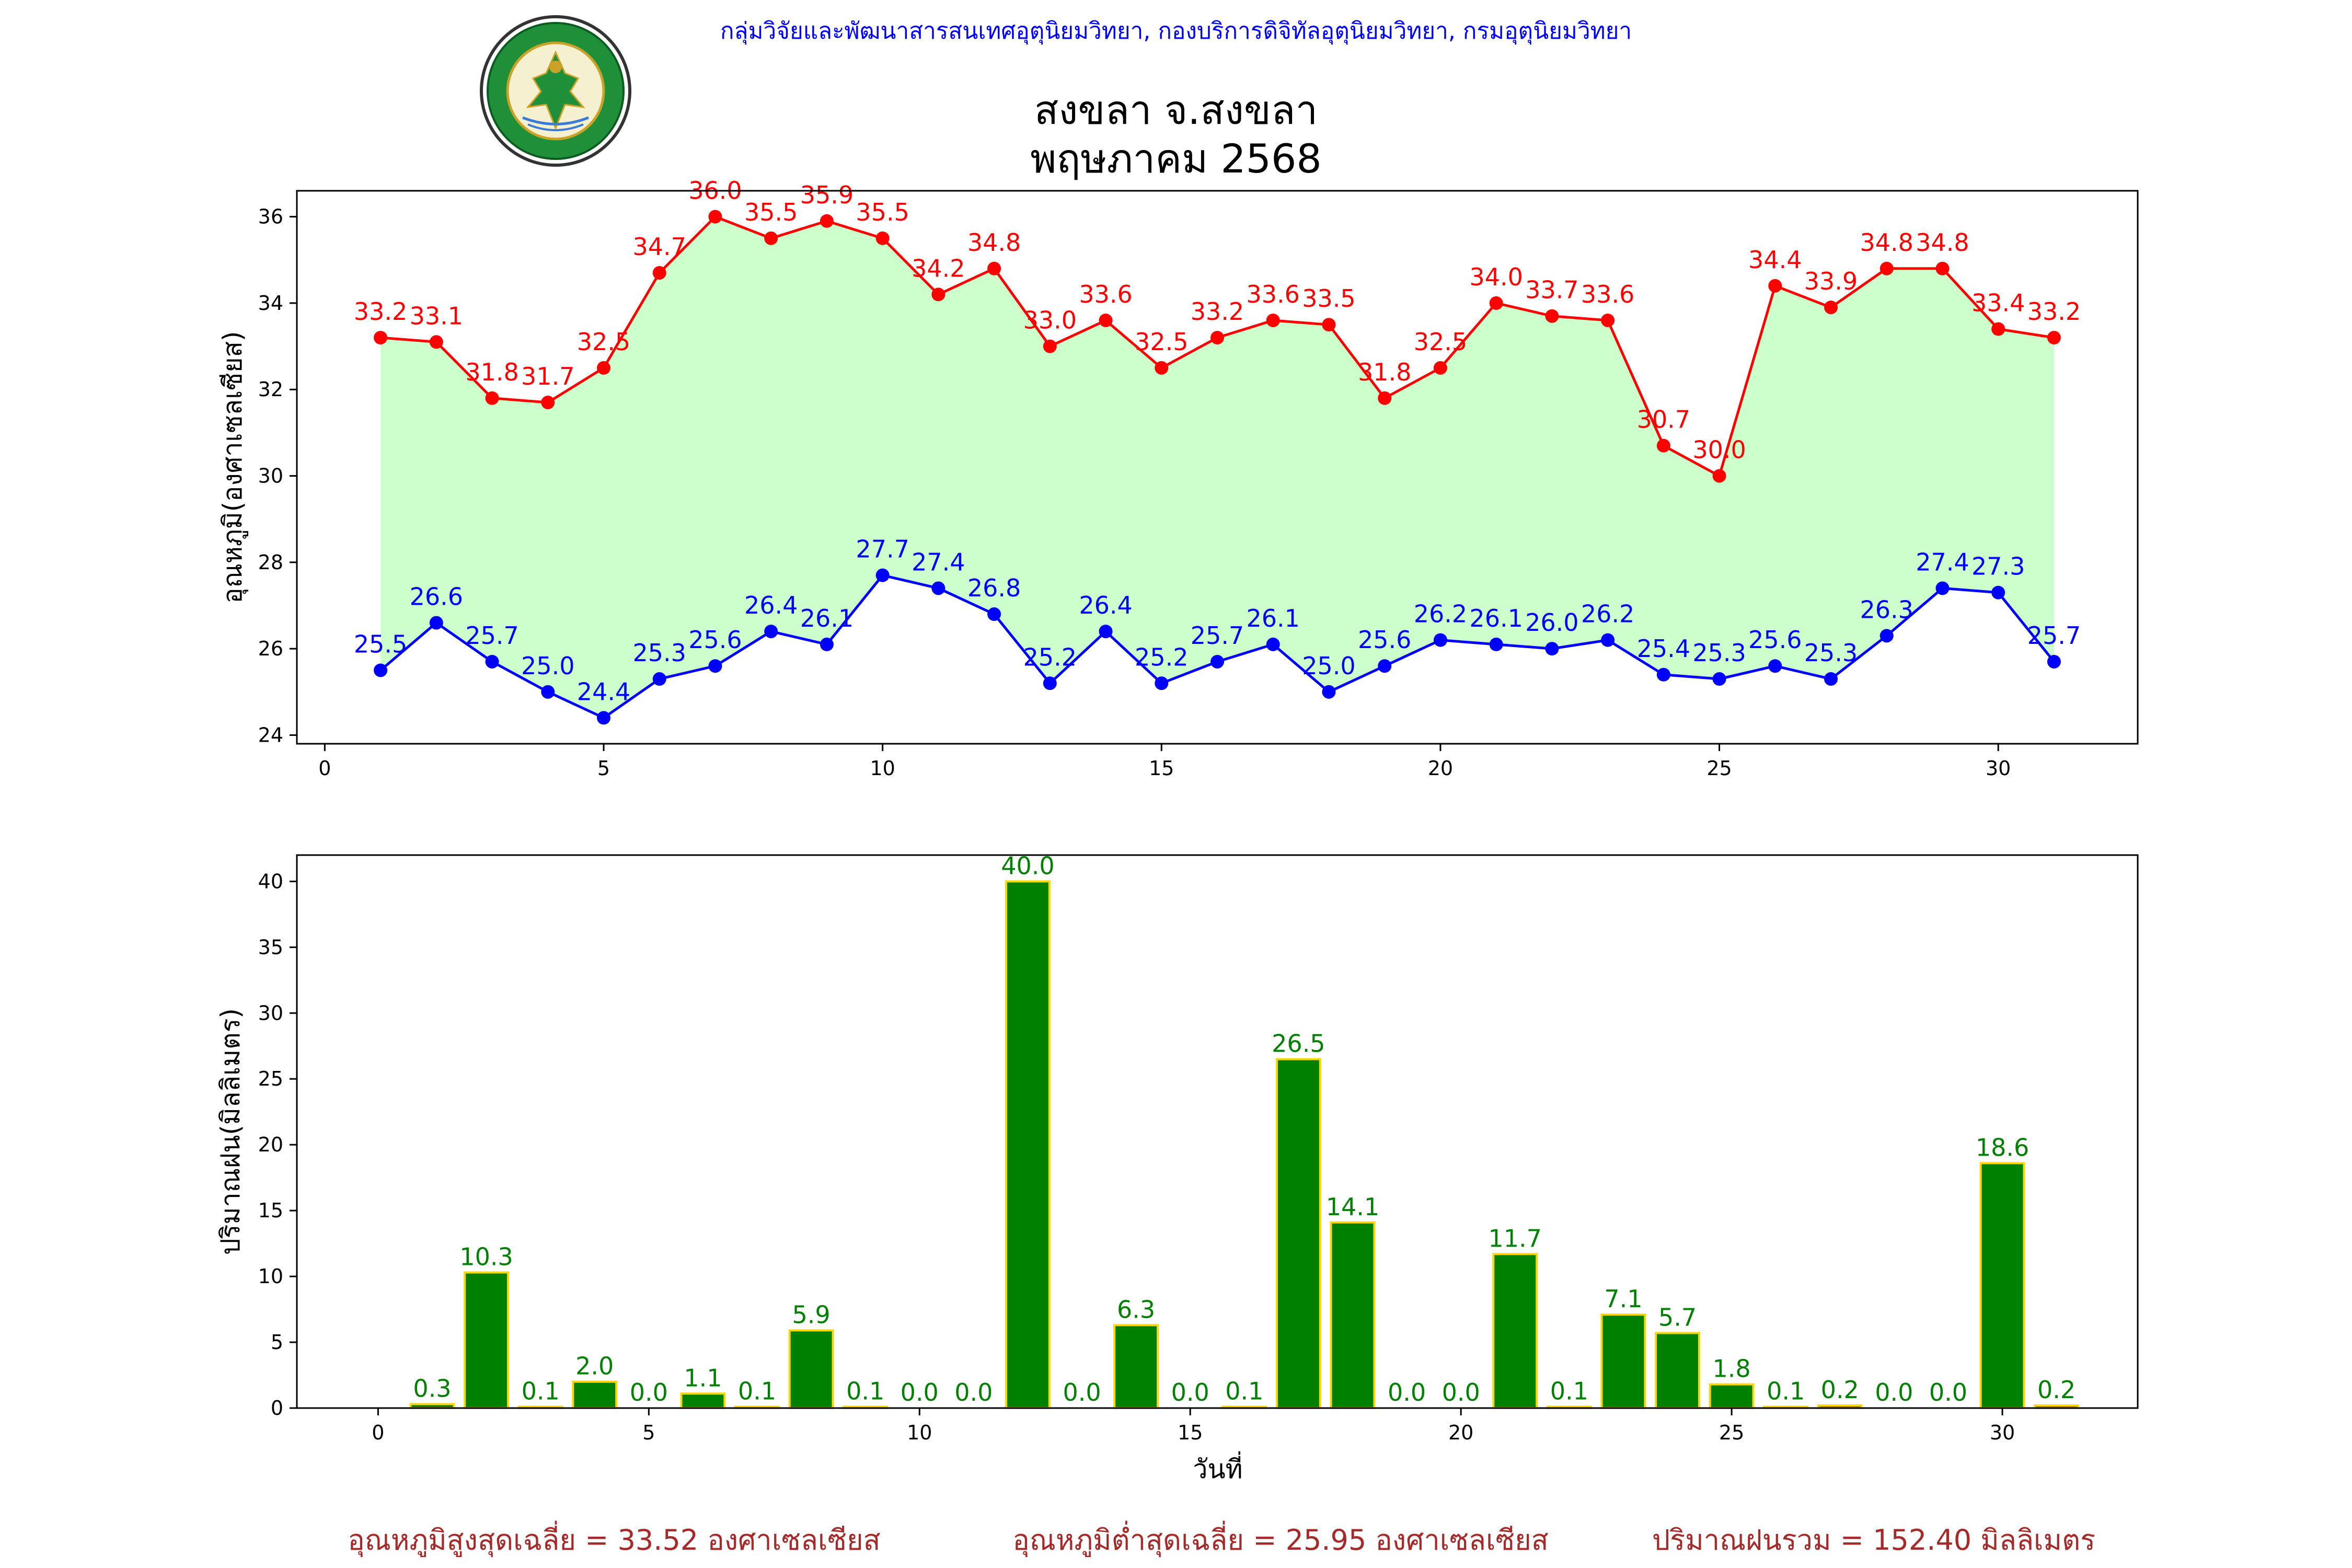  I want to click on temperature-y-tick-label: 24, so click(270, 734).